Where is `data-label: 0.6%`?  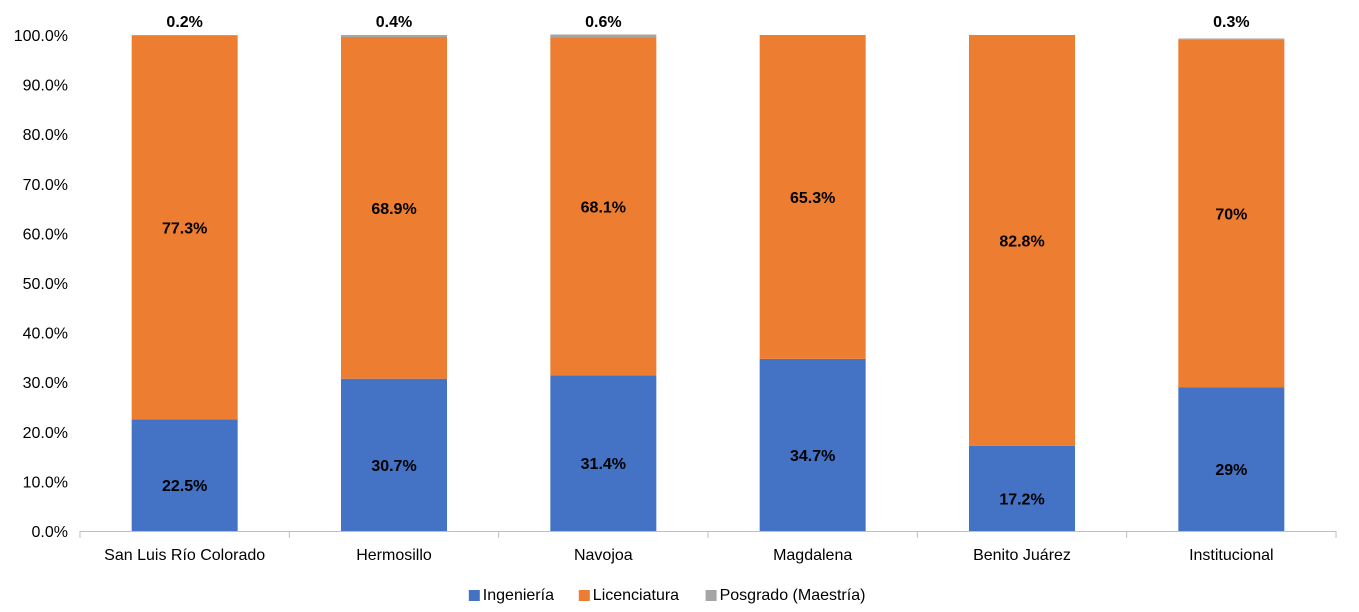 data-label: 0.6% is located at coordinates (603, 22).